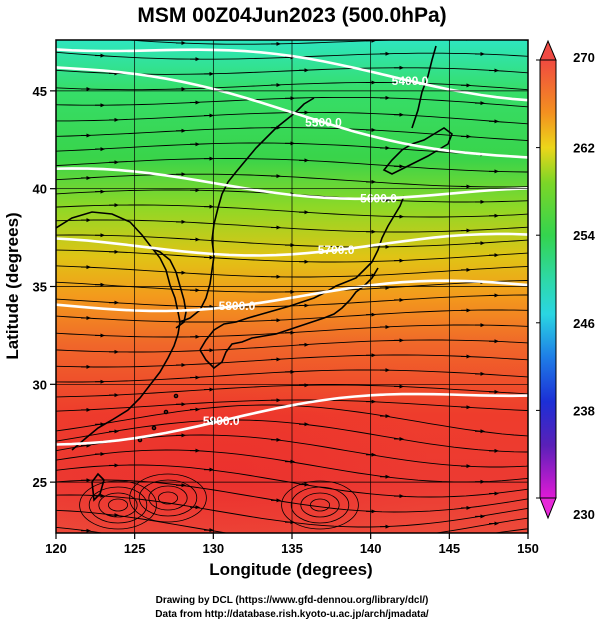  What do you see at coordinates (548, 508) in the screenshot?
I see `colorbar-bottom-arrow` at bounding box center [548, 508].